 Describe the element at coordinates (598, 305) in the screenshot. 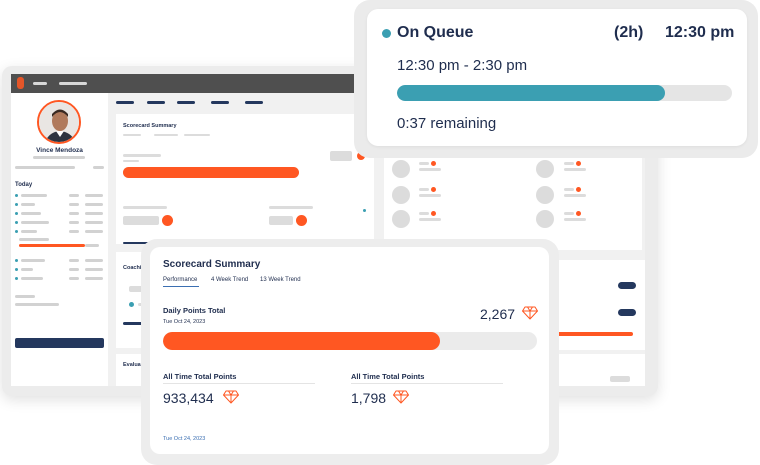

I see `background-summary-panel` at that location.